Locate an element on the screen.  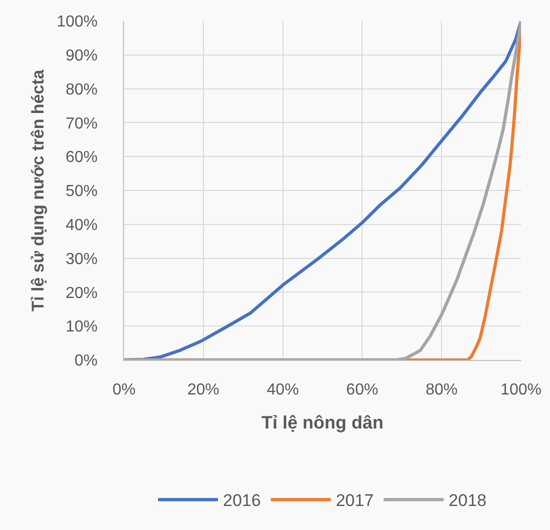
y-tick-label: 30% is located at coordinates (82, 259).